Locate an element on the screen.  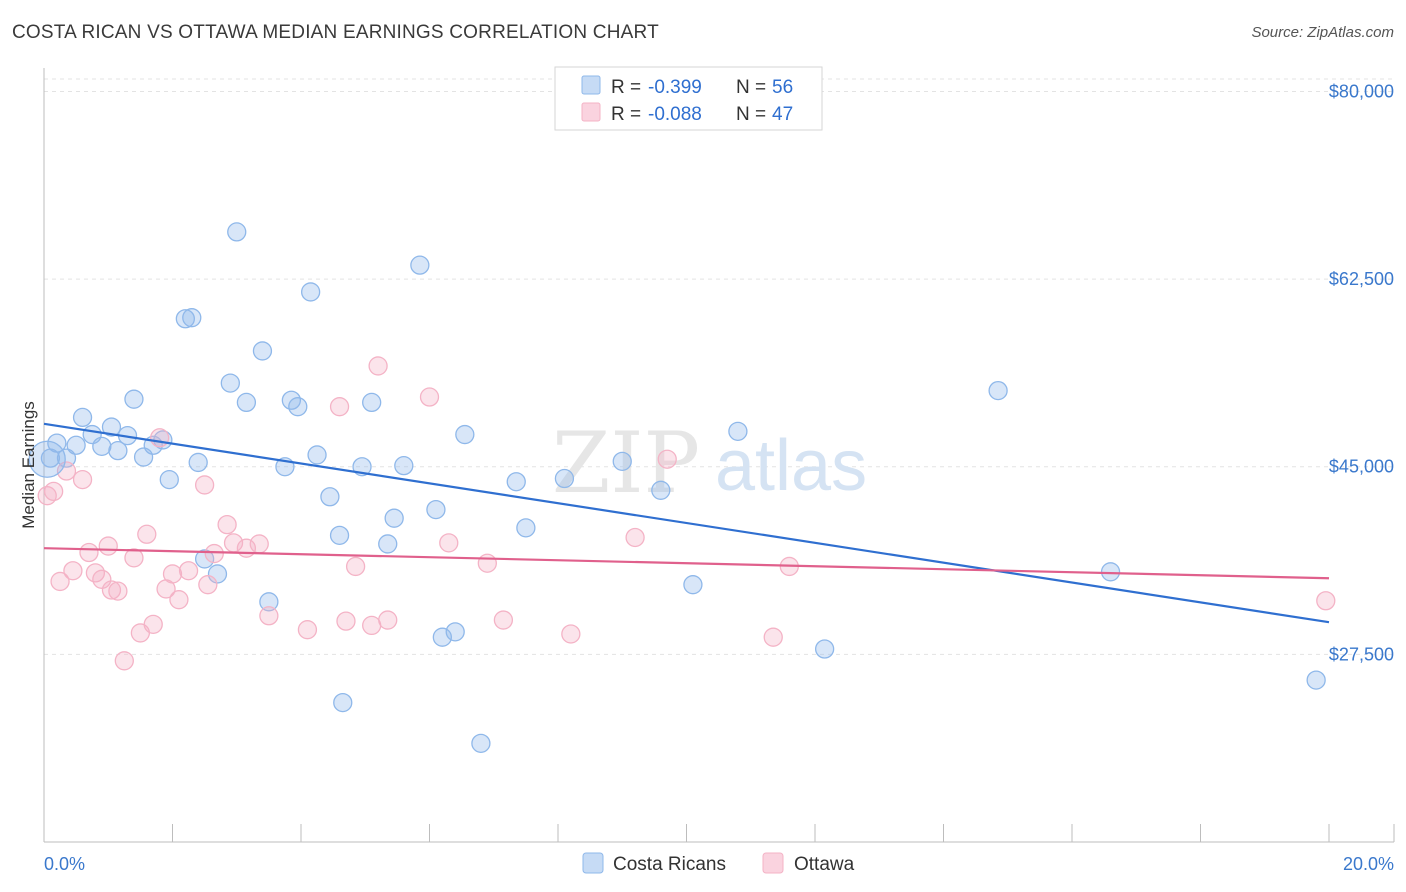
bottom-legend-label-ottawa: Ottawa is located at coordinates (824, 864).